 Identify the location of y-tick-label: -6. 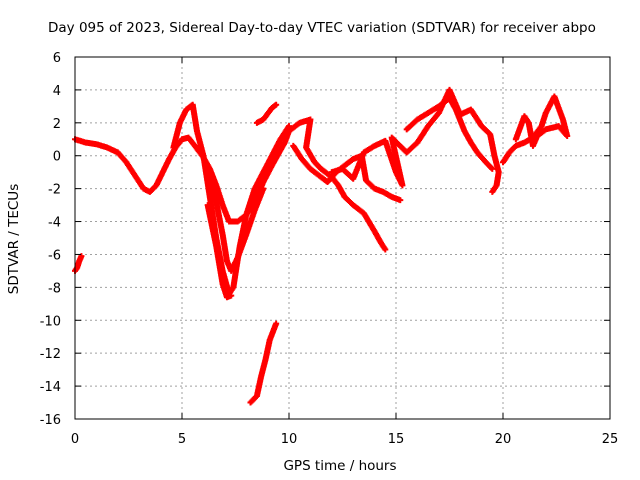
(54, 255).